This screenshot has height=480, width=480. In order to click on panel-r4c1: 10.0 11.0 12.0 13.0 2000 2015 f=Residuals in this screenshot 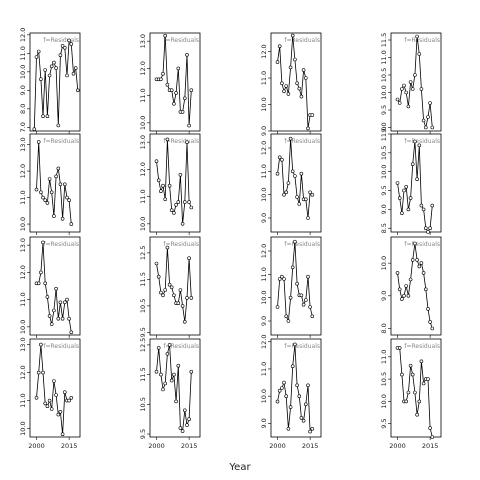, I will do `click(50, 393)`.